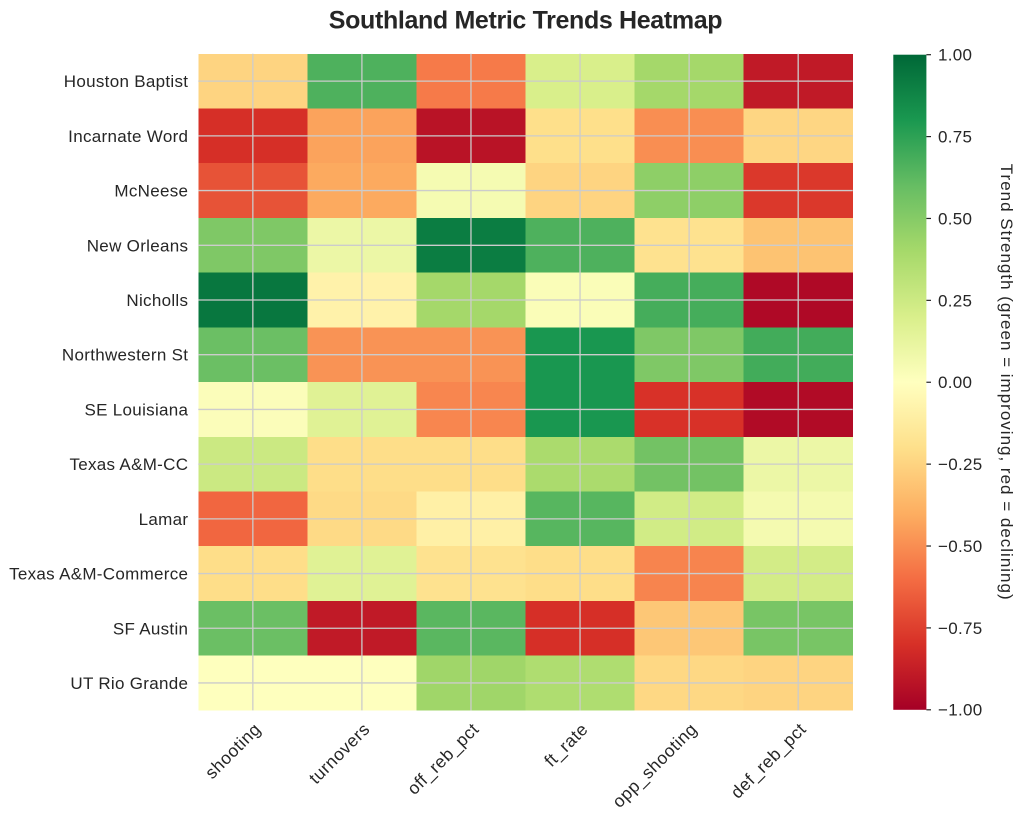  What do you see at coordinates (157, 300) in the screenshot?
I see `svg-text: Nicholls` at bounding box center [157, 300].